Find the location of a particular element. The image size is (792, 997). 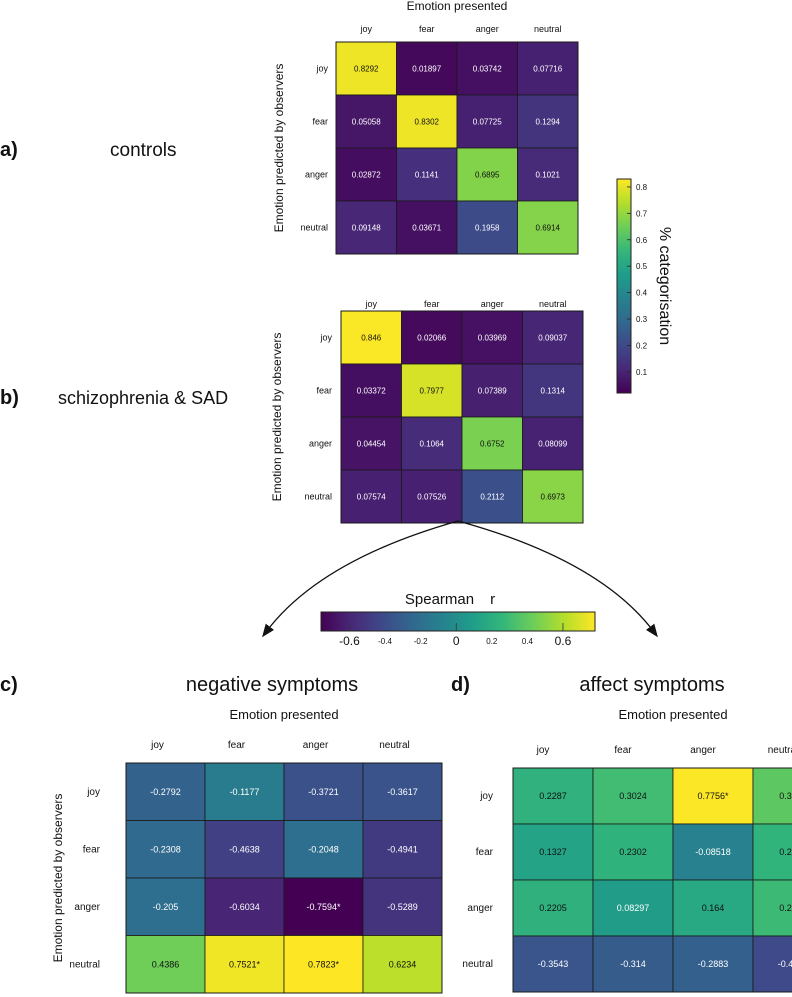

cell-value: -0.08518 is located at coordinates (713, 852).